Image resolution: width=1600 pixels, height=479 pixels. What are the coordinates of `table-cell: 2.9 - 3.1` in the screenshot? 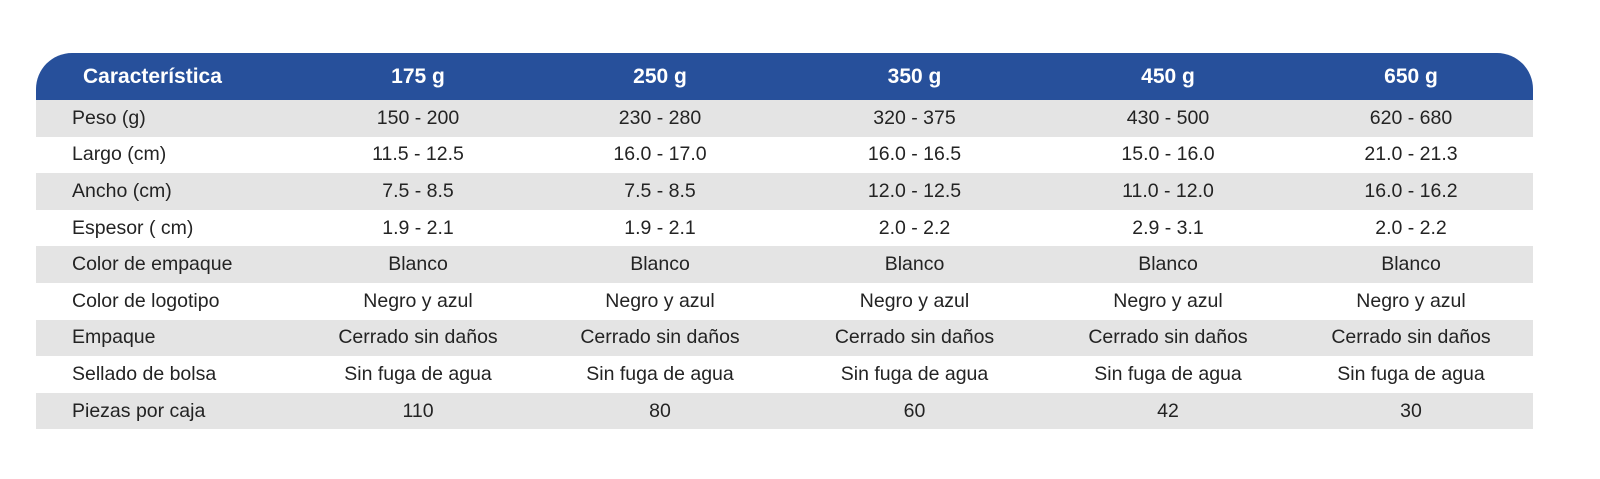 It's located at (1168, 227).